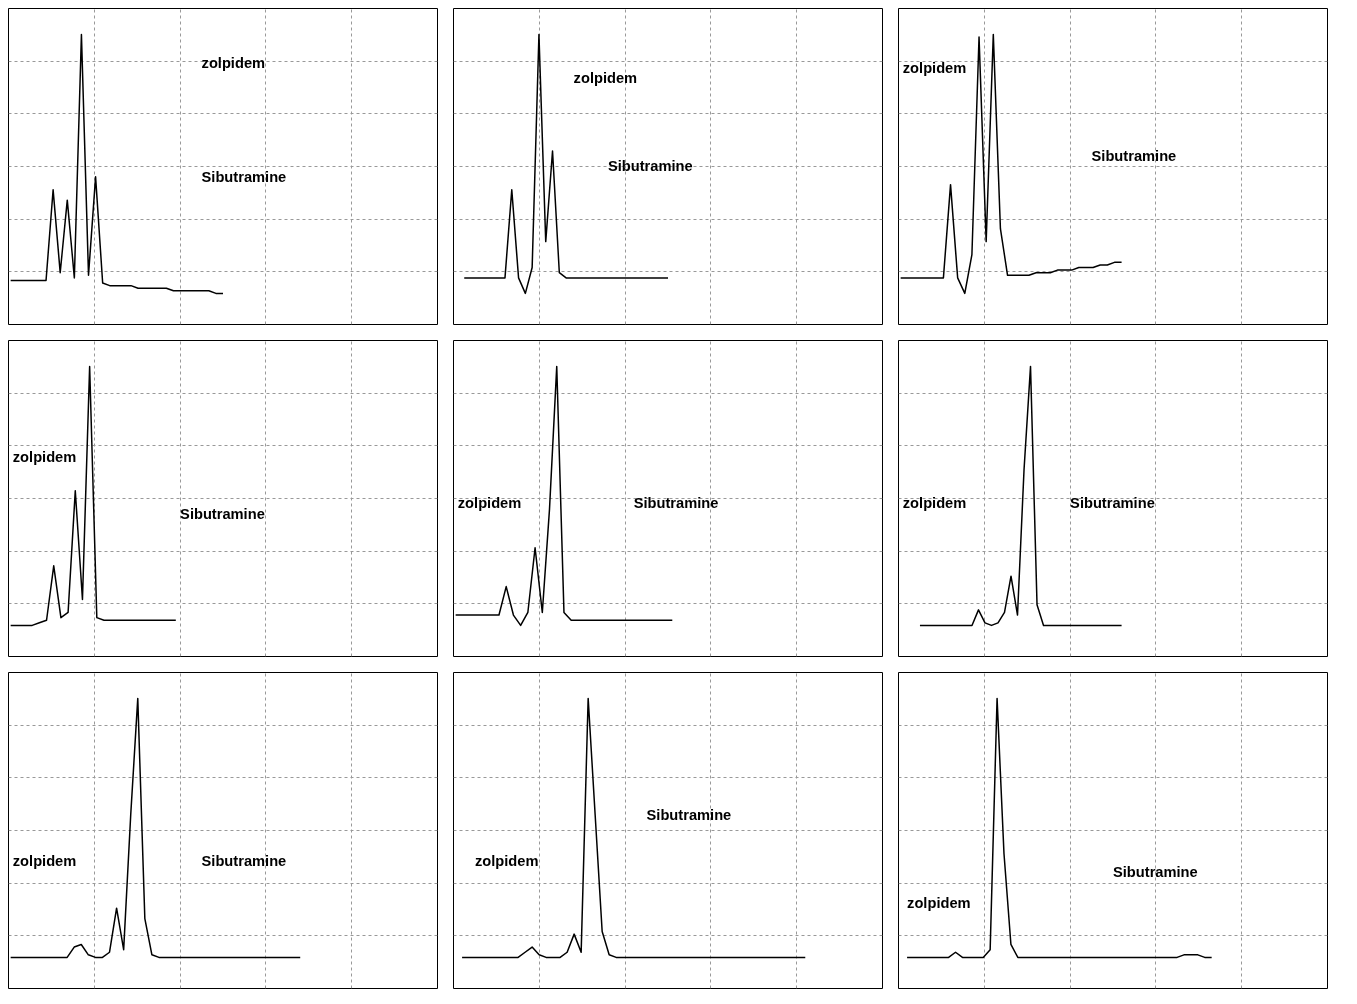  Describe the element at coordinates (222, 513) in the screenshot. I see `text: Sibutramine` at that location.